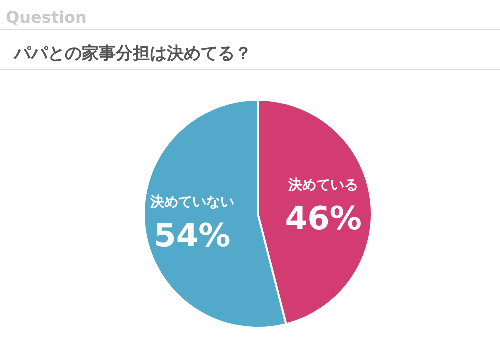 The width and height of the screenshot is (500, 357). I want to click on slice-label: 決めていない, so click(191, 202).